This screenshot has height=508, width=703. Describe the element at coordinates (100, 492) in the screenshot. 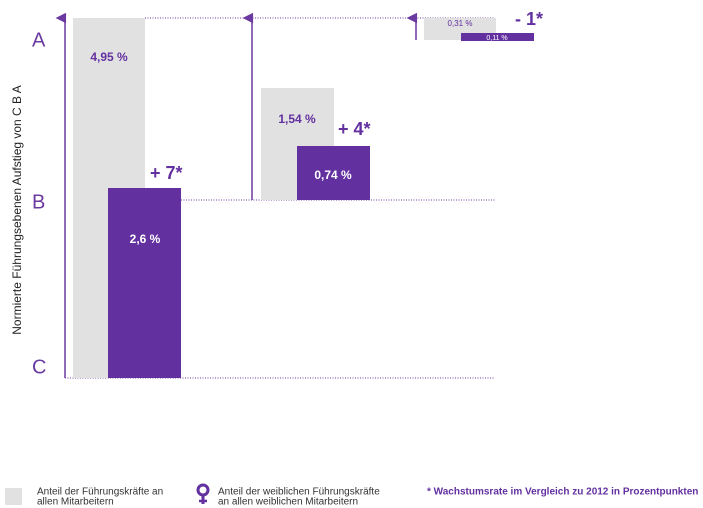

I see `legend-text: Anteil der Führungskräfte an` at that location.